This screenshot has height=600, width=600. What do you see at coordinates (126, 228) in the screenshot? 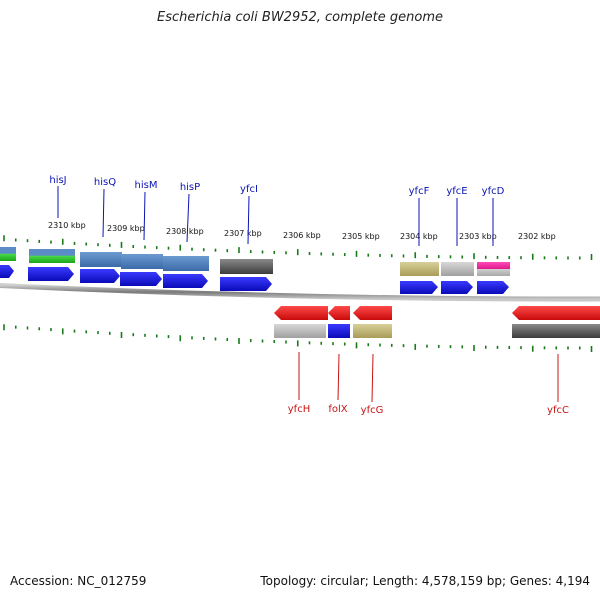
I see `scale-tick-label: 2309 kbp` at bounding box center [126, 228].